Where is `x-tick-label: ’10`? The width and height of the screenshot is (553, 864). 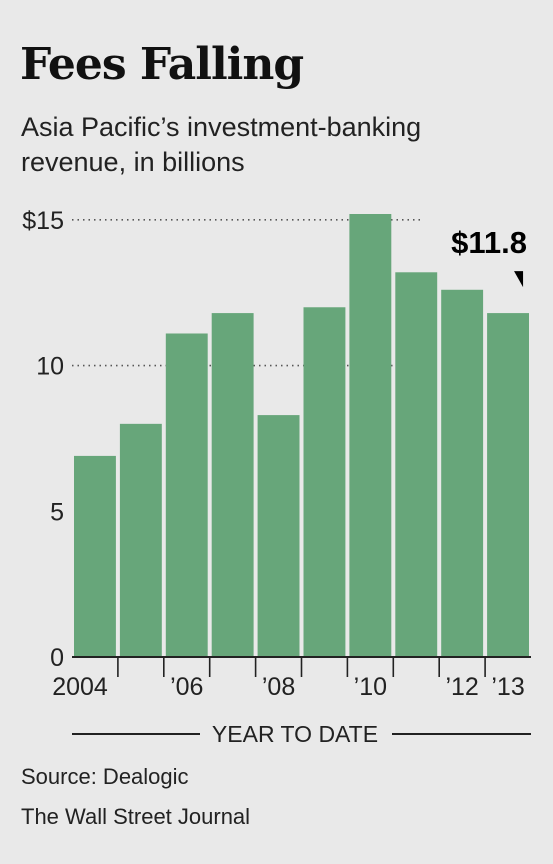
x-tick-label: ’10 is located at coordinates (370, 687).